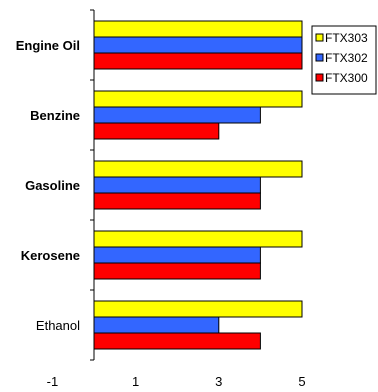  What do you see at coordinates (319, 37) in the screenshot?
I see `legend-swatch-ftx303` at bounding box center [319, 37].